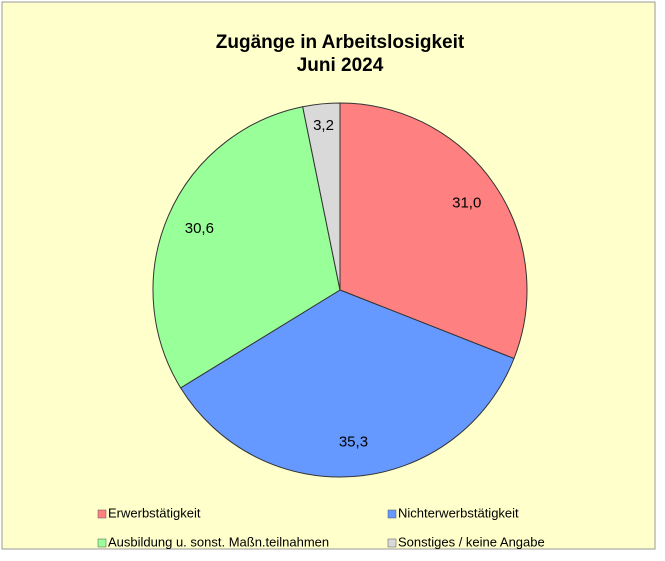 Image resolution: width=665 pixels, height=561 pixels. What do you see at coordinates (340, 65) in the screenshot?
I see `chart-subtitle: Juni 2024` at bounding box center [340, 65].